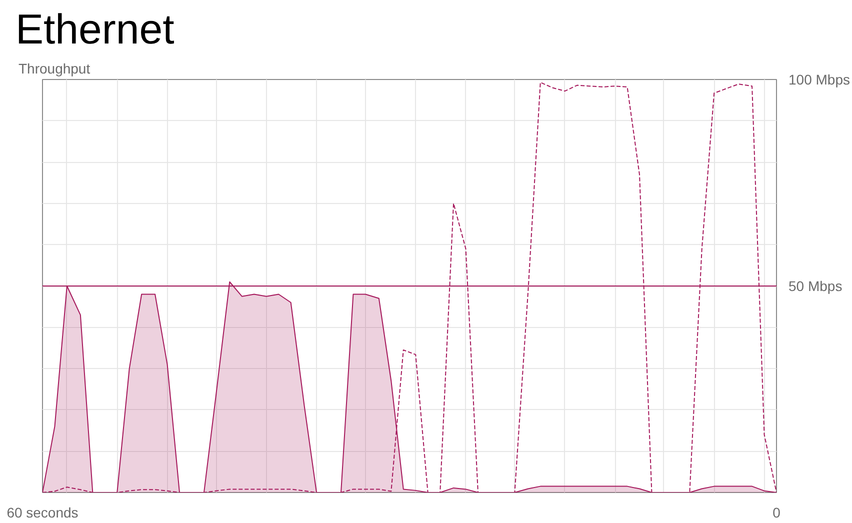 The width and height of the screenshot is (852, 523). Describe the element at coordinates (819, 80) in the screenshot. I see `y-tick-label: 100 Mbps` at that location.